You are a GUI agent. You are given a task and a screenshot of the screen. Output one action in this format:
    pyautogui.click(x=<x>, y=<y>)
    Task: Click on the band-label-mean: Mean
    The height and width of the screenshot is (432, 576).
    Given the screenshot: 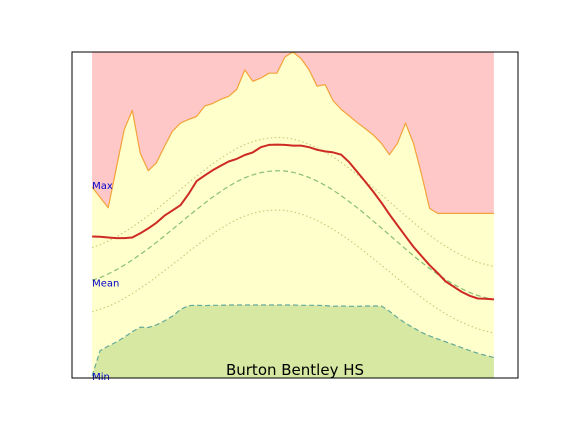 What is the action you would take?
    pyautogui.click(x=105, y=284)
    